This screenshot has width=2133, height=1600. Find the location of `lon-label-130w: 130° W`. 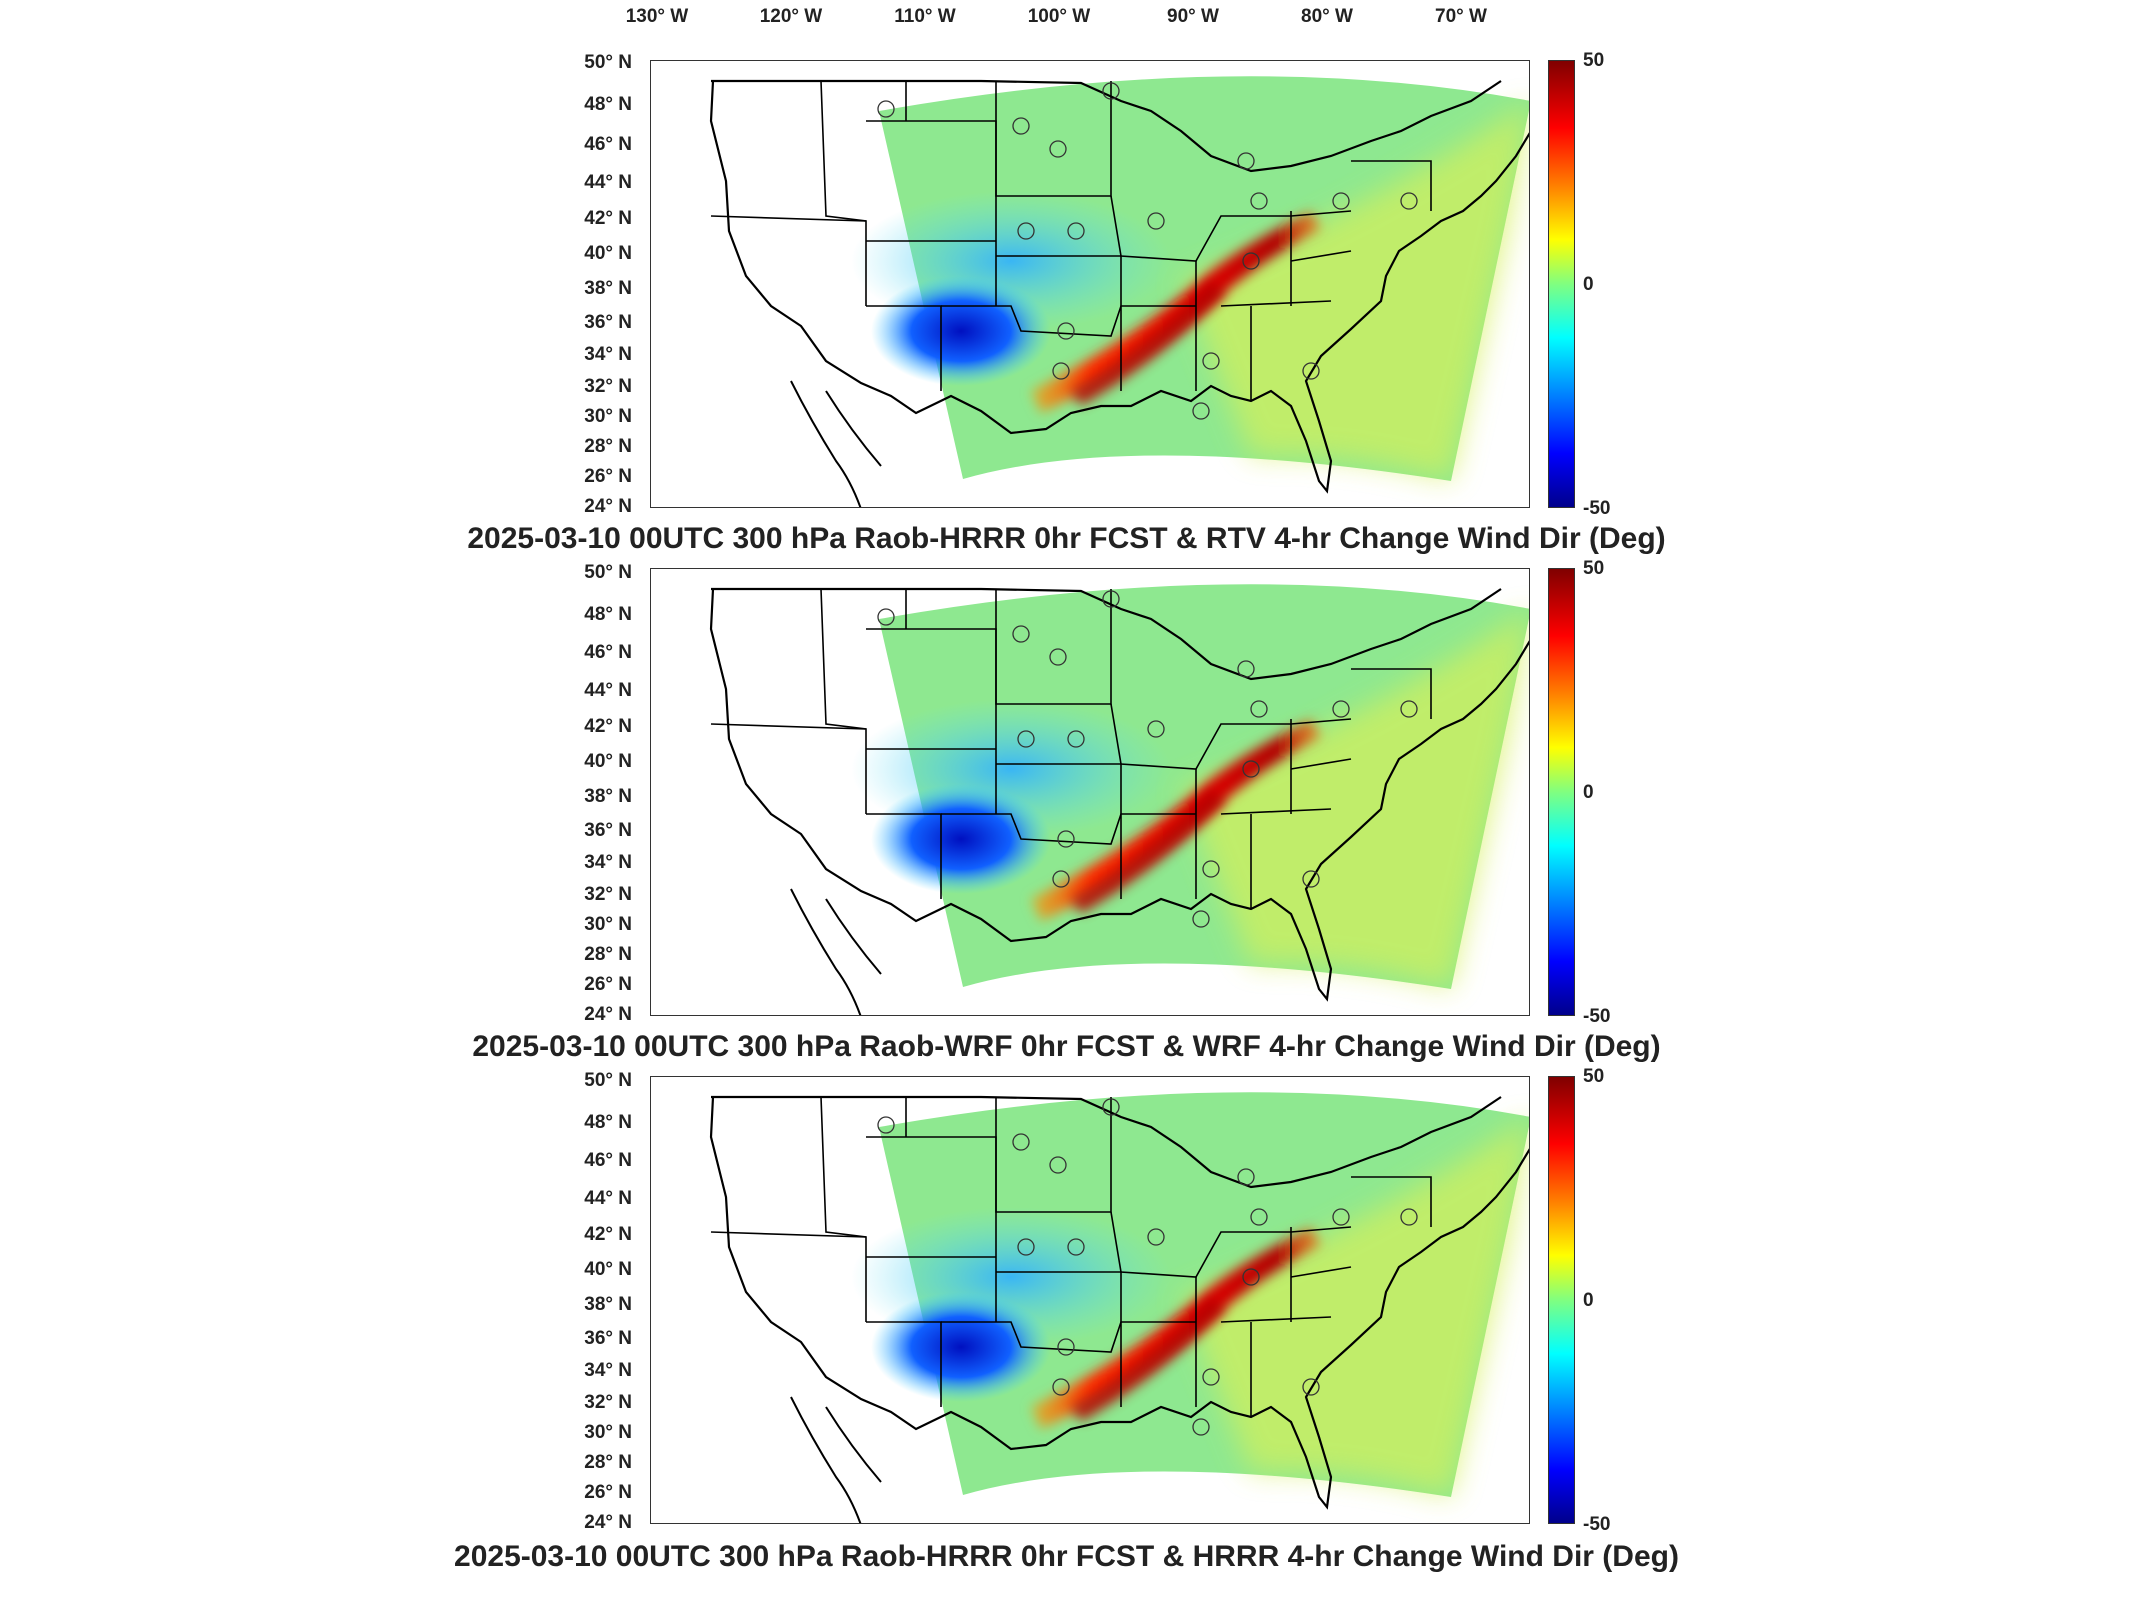

lon-label-130w: 130° W is located at coordinates (657, 16).